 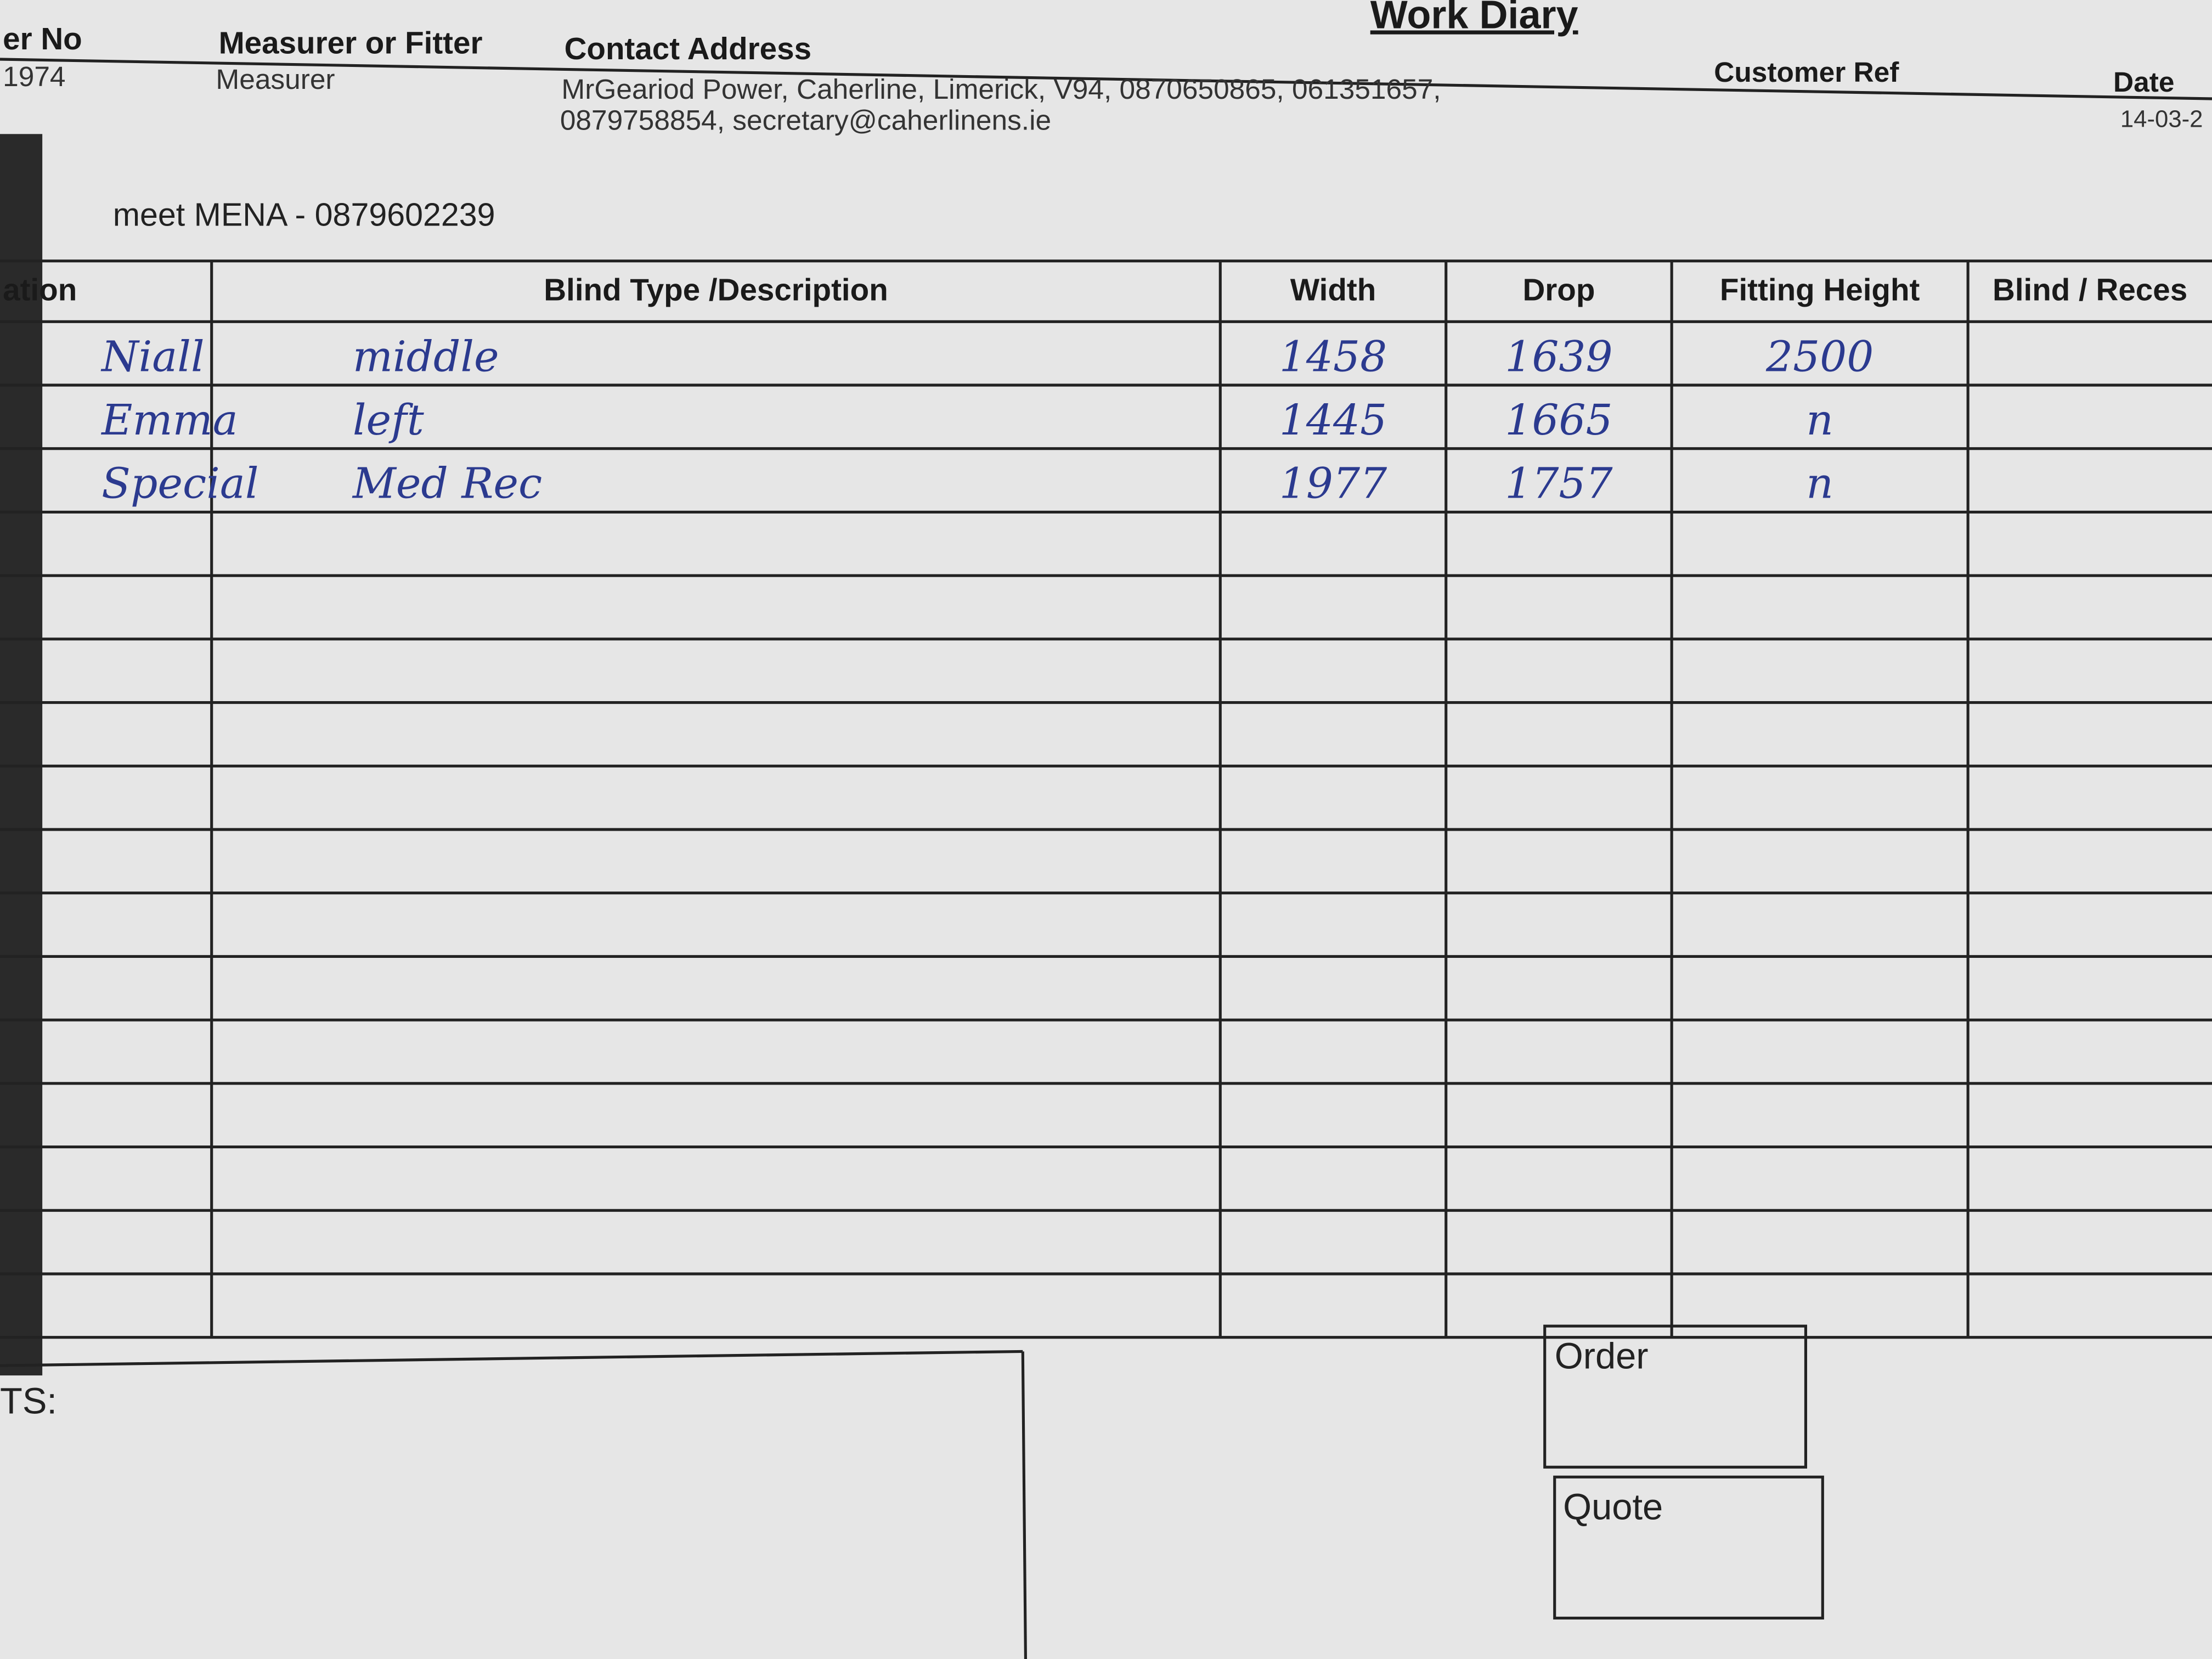 What do you see at coordinates (1613, 1506) in the screenshot?
I see `quote-option: Quote` at bounding box center [1613, 1506].